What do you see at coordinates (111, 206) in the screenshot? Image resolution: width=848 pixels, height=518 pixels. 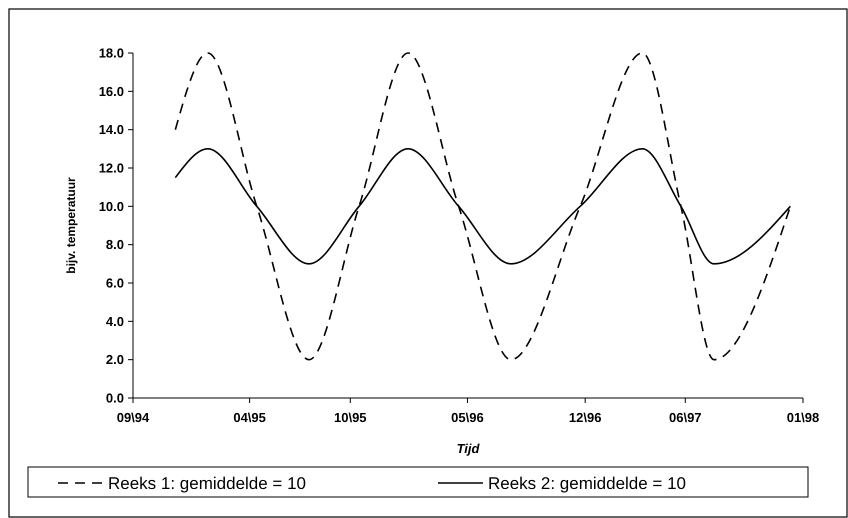 I see `y-tick-label: 10.0` at bounding box center [111, 206].